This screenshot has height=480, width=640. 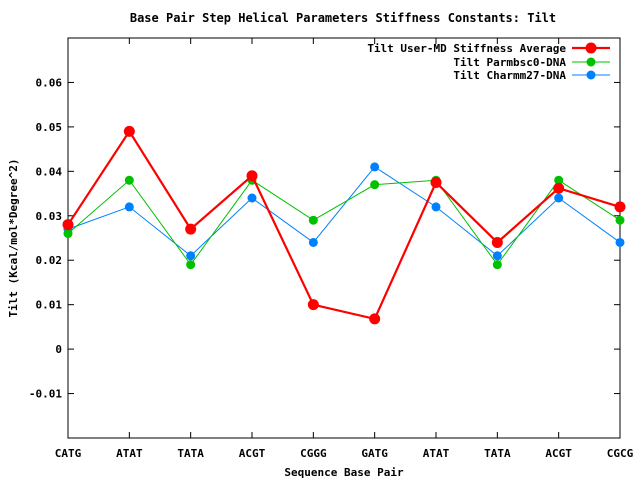 I want to click on y-tick-label: 0.06, so click(x=49, y=82).